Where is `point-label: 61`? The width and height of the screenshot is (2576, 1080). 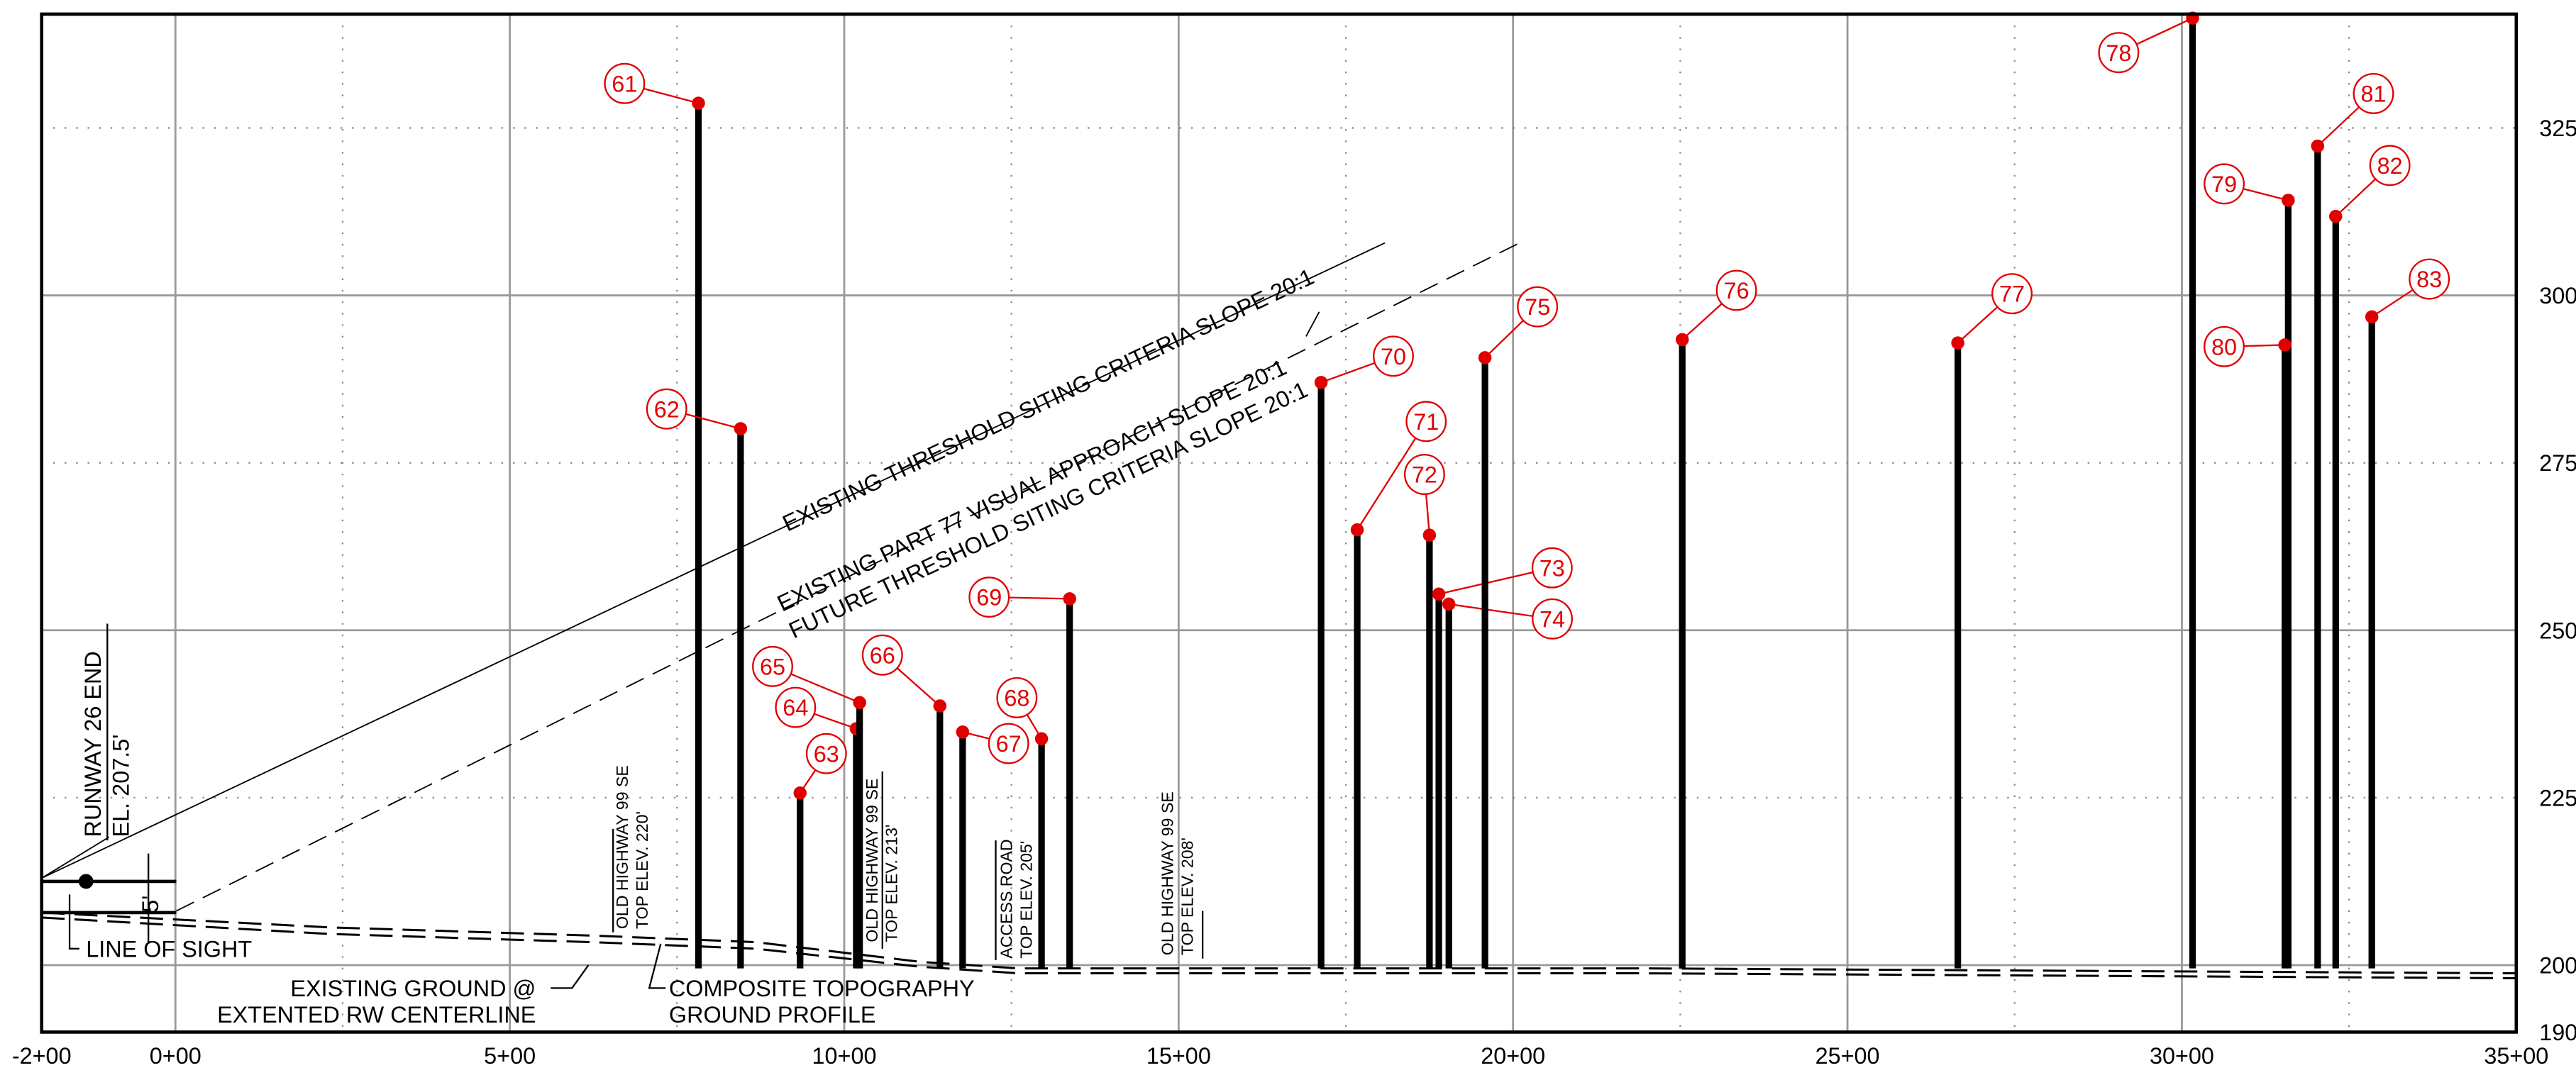 point-label: 61 is located at coordinates (624, 83).